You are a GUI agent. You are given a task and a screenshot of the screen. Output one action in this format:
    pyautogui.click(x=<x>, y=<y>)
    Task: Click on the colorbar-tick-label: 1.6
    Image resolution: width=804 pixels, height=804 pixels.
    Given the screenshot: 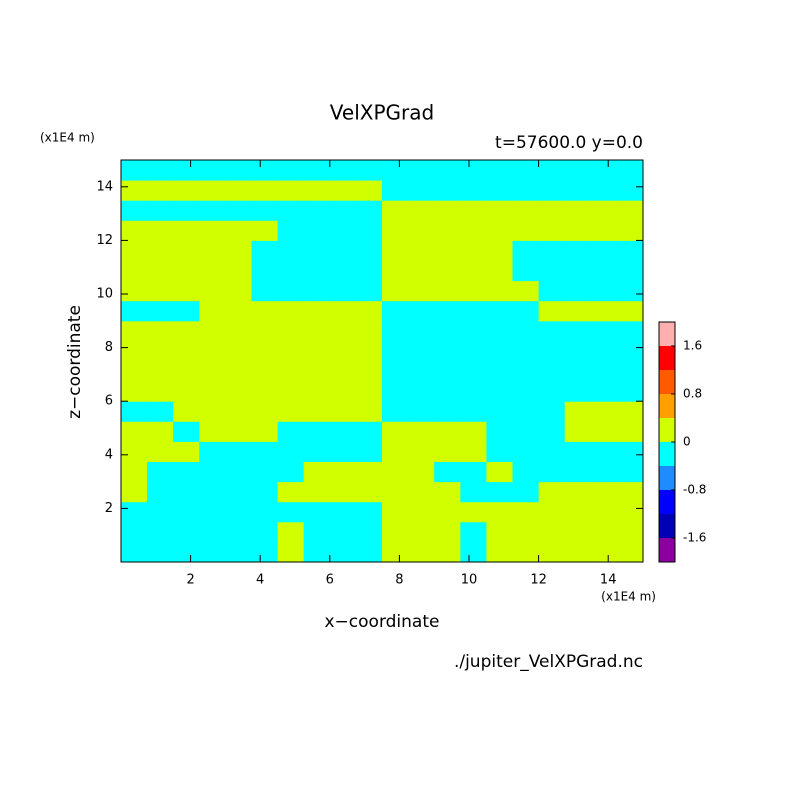 What is the action you would take?
    pyautogui.click(x=692, y=346)
    